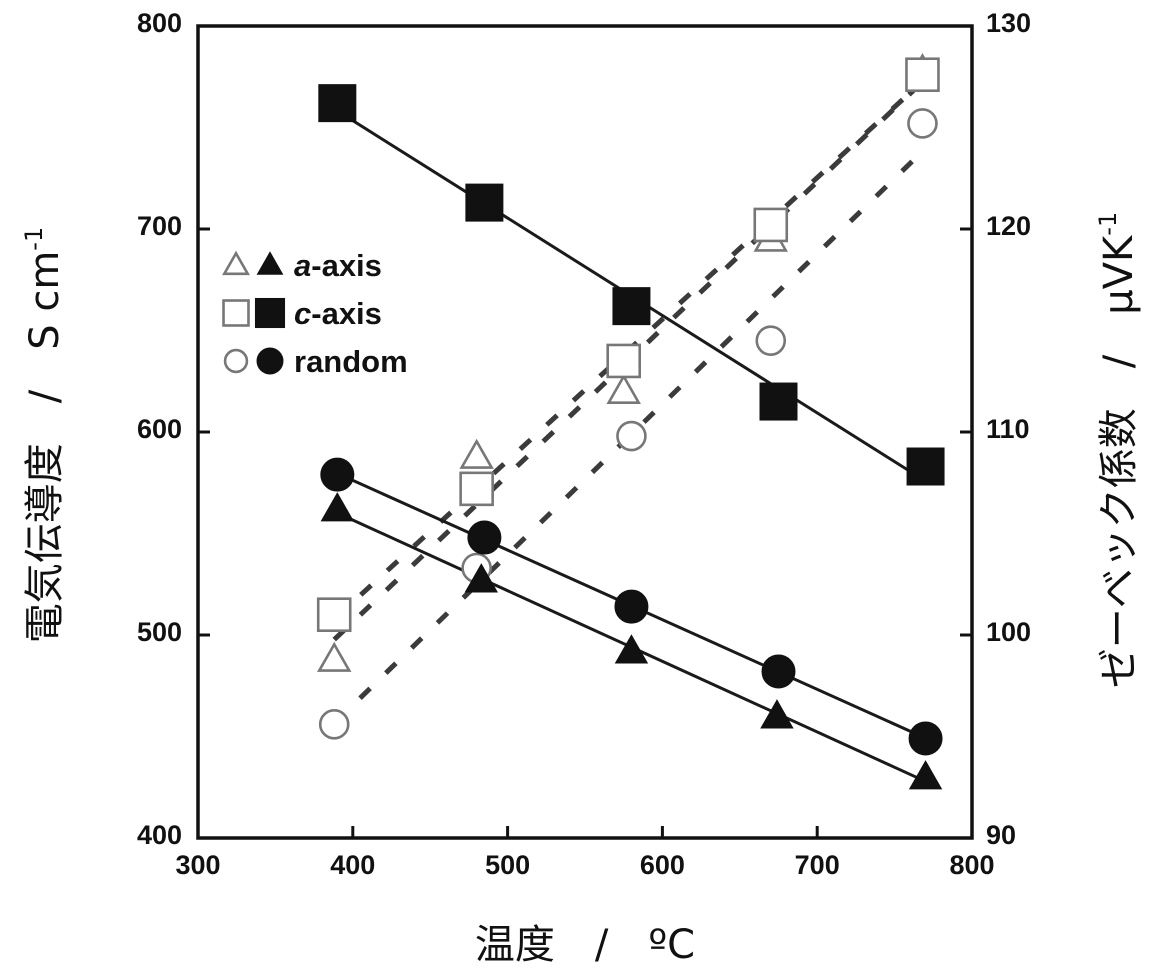 The image size is (1149, 976). What do you see at coordinates (270, 313) in the screenshot?
I see `legend-square-filled-icon` at bounding box center [270, 313].